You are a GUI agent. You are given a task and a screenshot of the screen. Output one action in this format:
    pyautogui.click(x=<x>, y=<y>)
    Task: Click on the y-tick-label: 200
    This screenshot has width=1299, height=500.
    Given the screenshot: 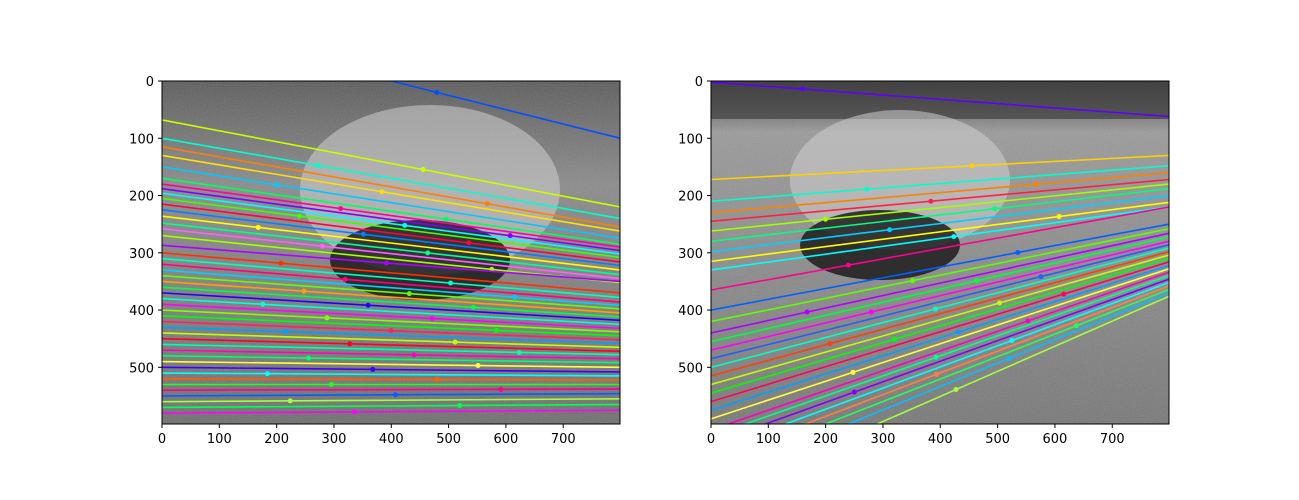 What is the action you would take?
    pyautogui.click(x=141, y=197)
    